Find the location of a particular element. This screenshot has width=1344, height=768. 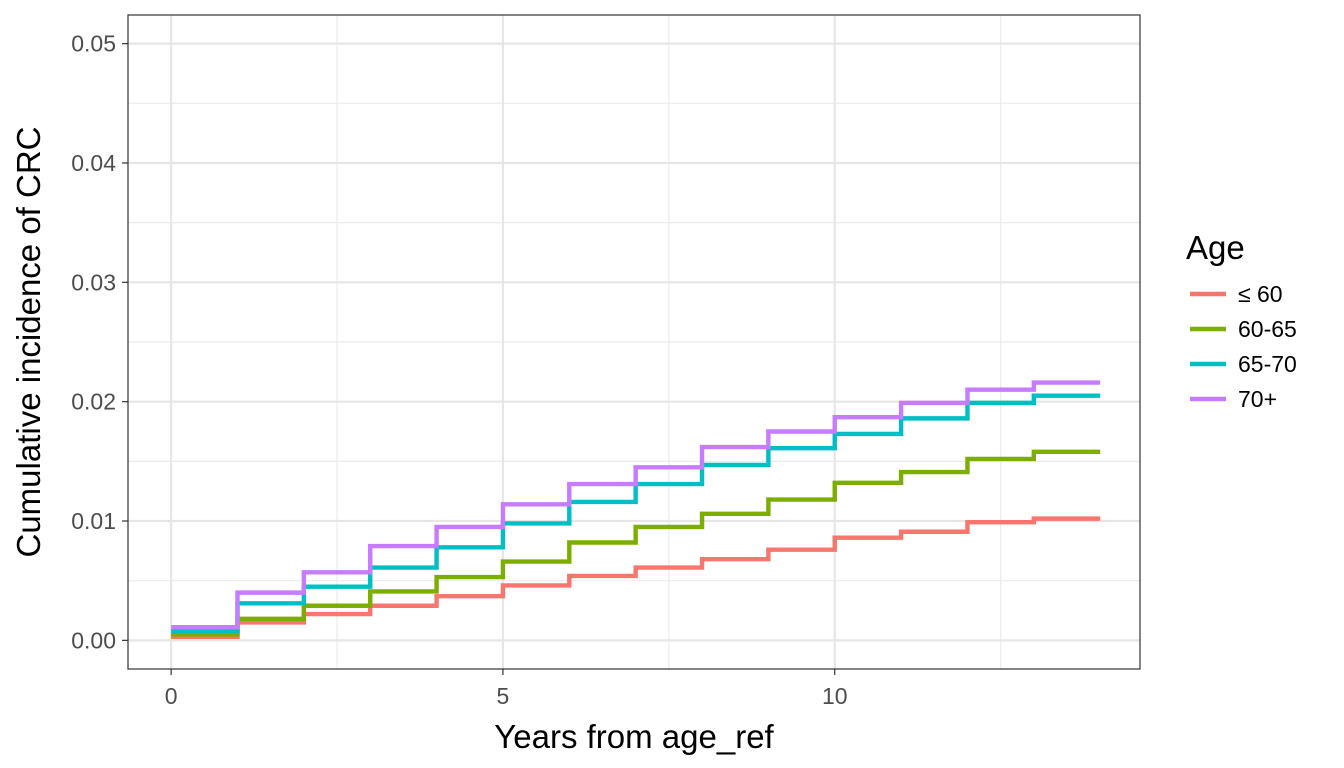

series-line--60 is located at coordinates (636, 577).